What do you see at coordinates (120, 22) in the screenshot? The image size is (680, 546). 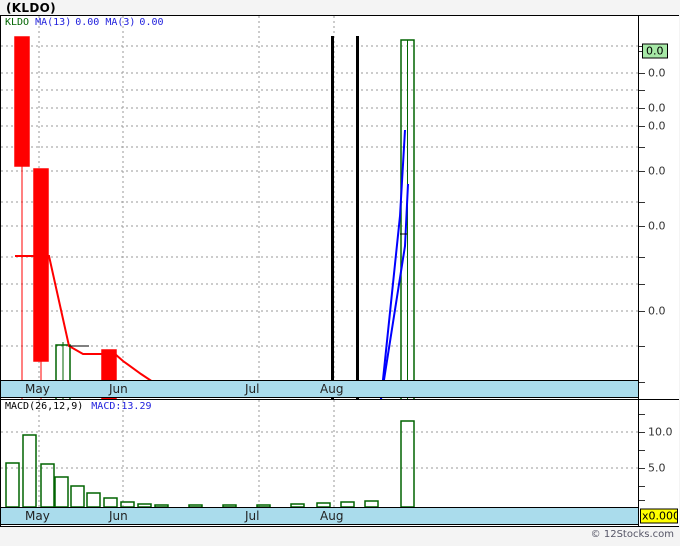 I see `legend-ma-short-label: MA(3)` at bounding box center [120, 22].